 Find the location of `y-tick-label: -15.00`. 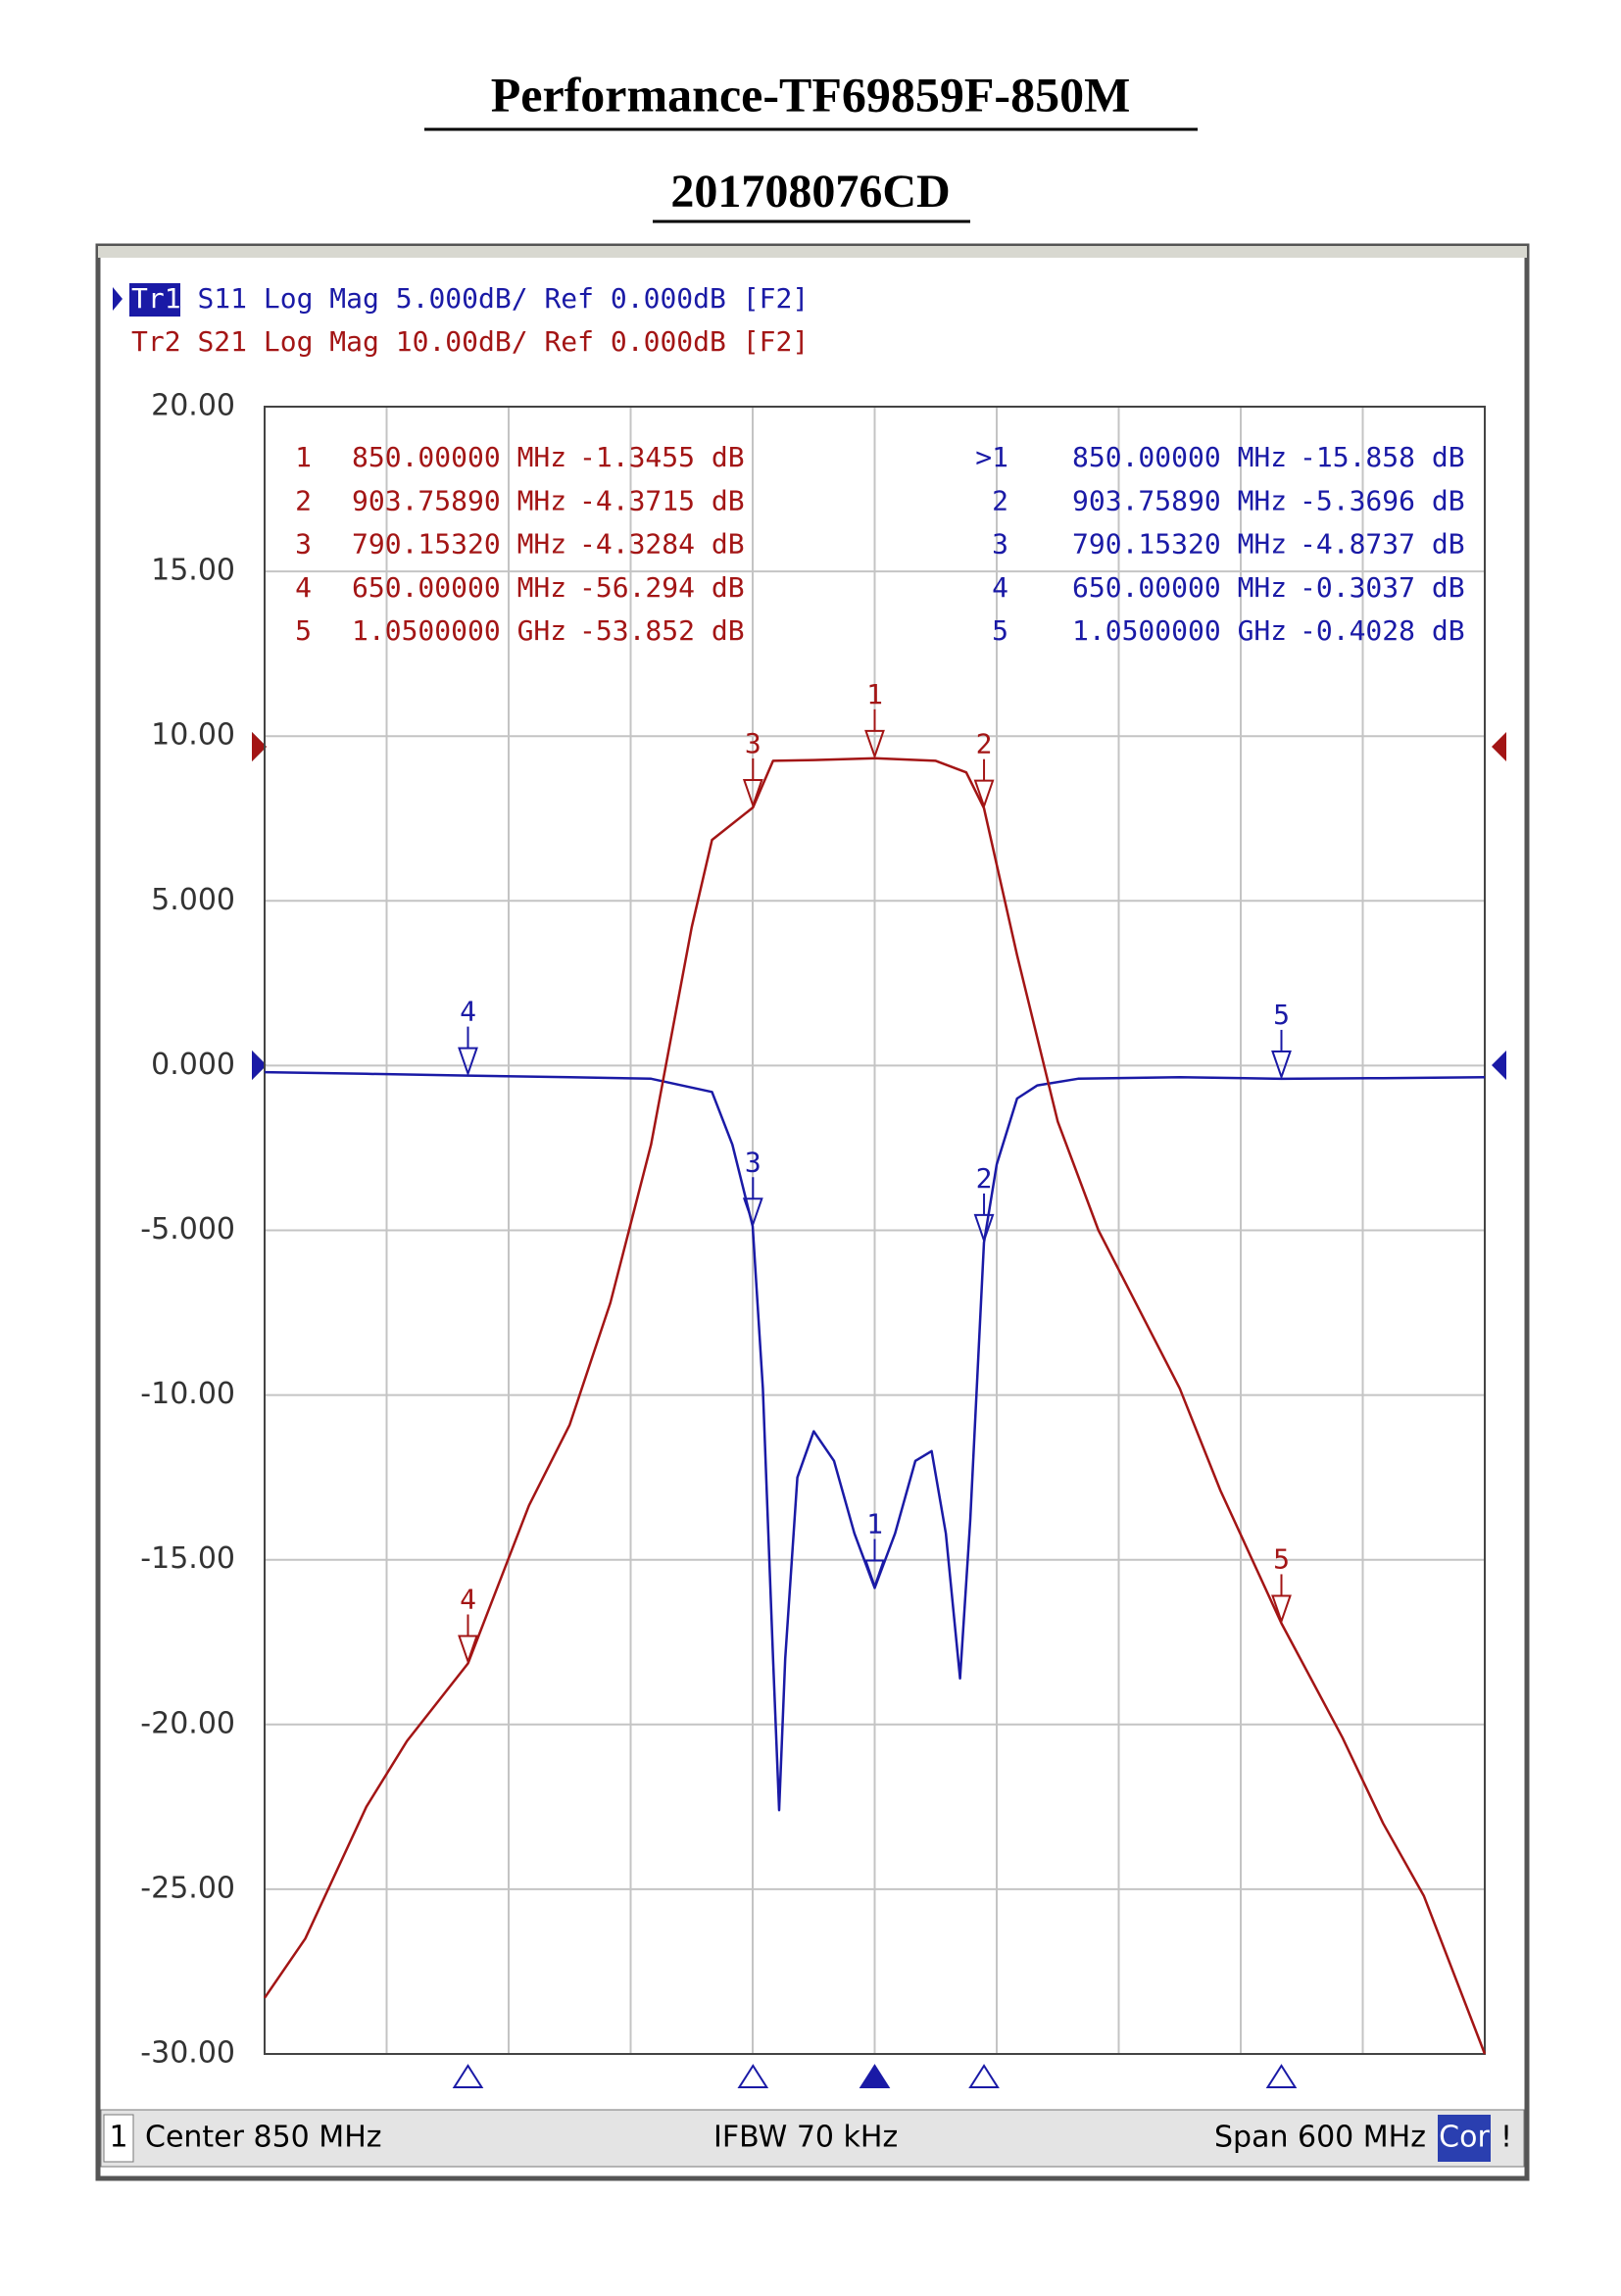

y-tick-label: -15.00 is located at coordinates (187, 1558).